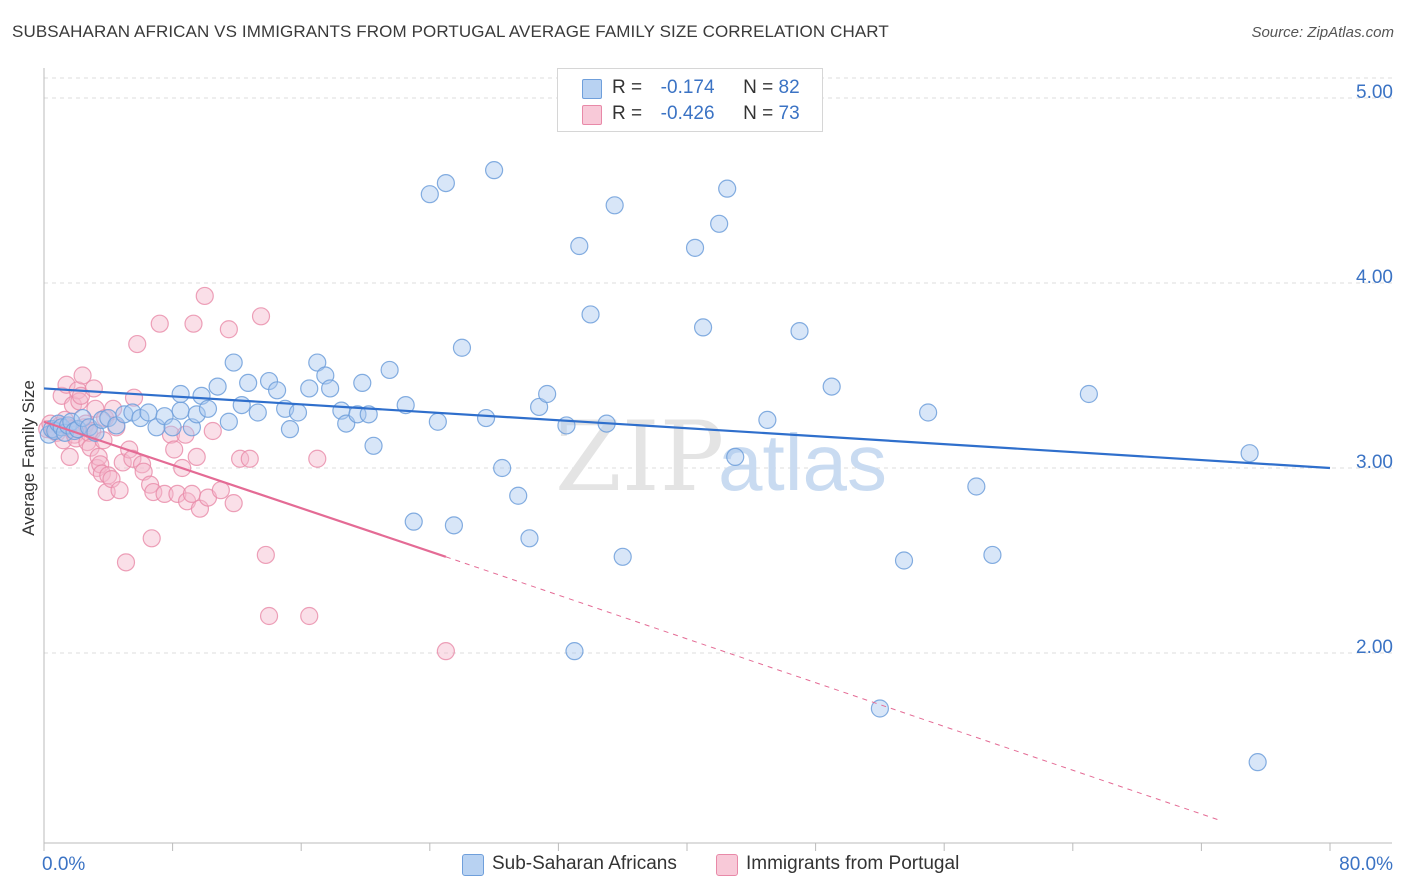  What do you see at coordinates (1322, 32) in the screenshot?
I see `source-label: Source: ZipAtlas.com` at bounding box center [1322, 32].